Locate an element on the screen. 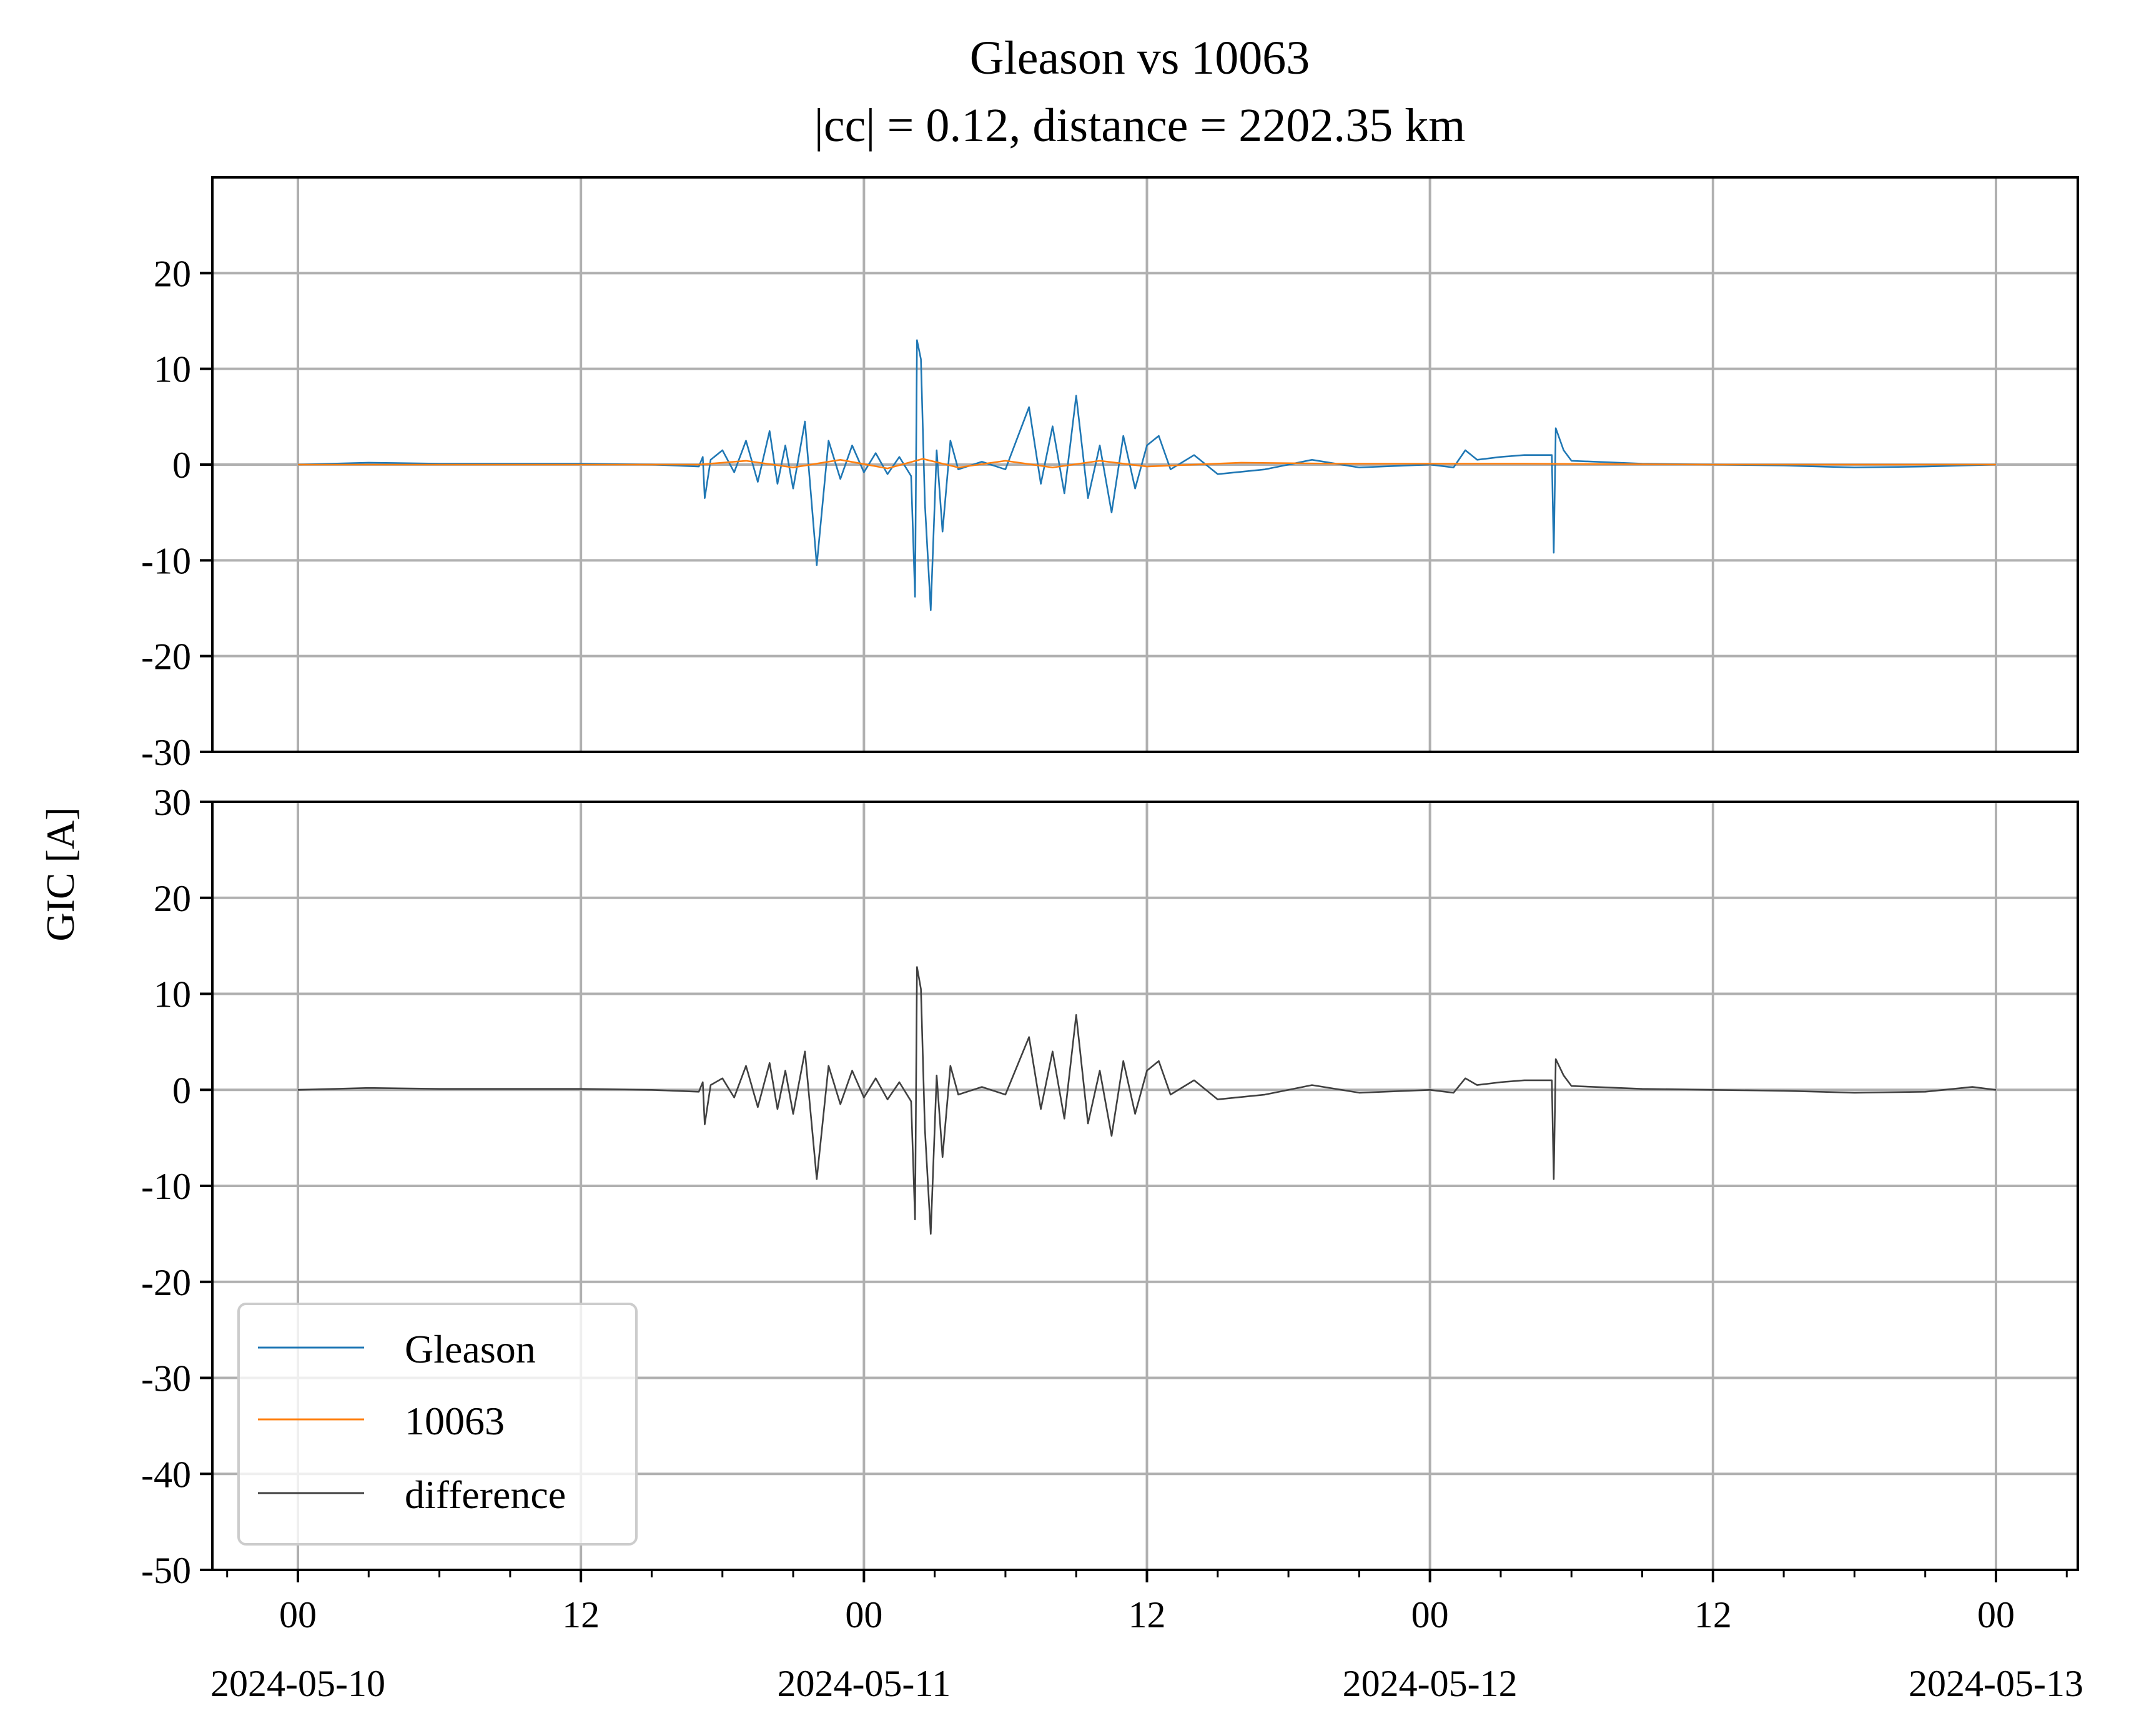  legend: Gleason 10063 difference is located at coordinates (437, 1424).